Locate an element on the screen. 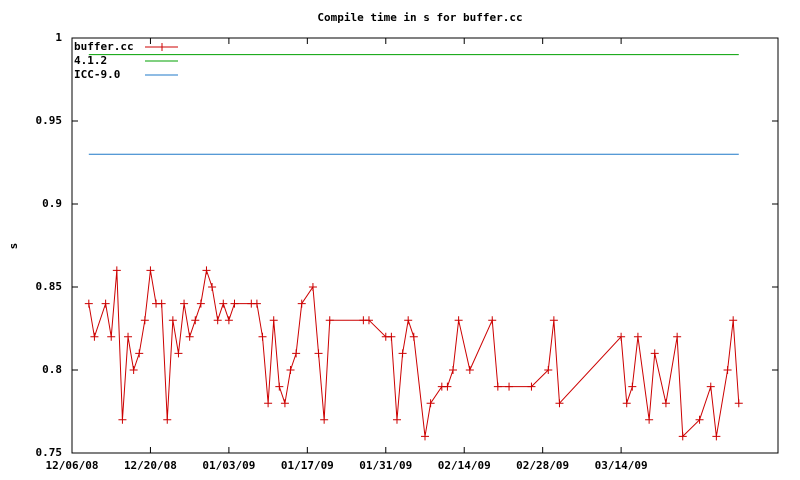  legend-marker is located at coordinates (162, 47).